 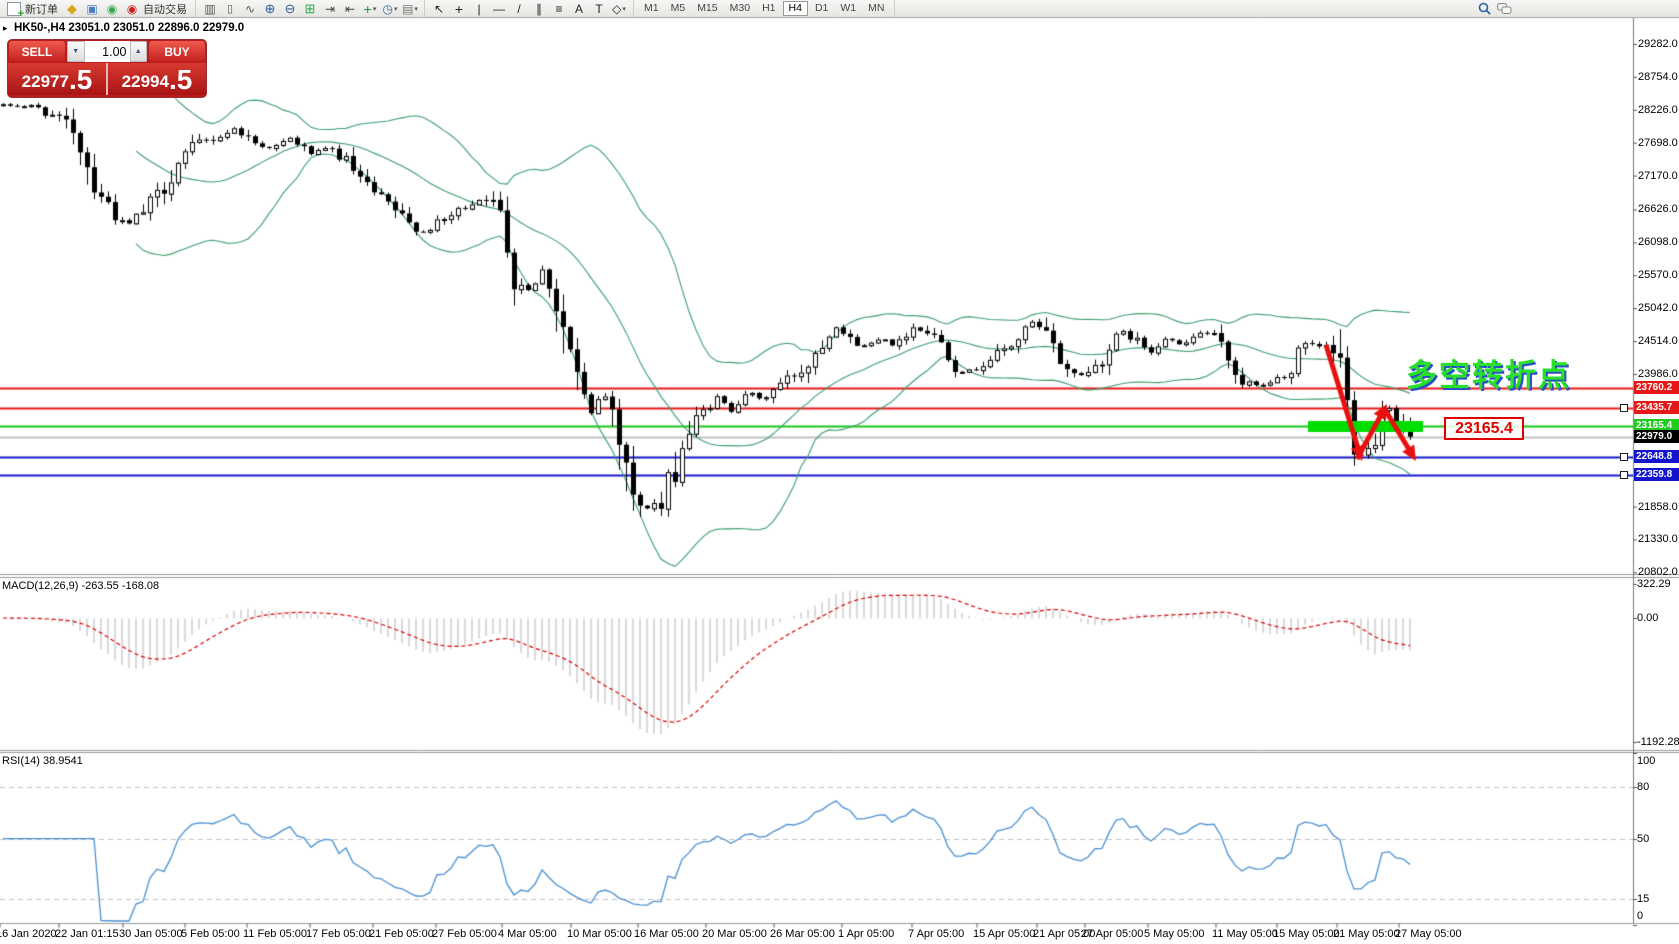 What do you see at coordinates (275, 934) in the screenshot?
I see `time-axis-label: 11 Feb 05:00` at bounding box center [275, 934].